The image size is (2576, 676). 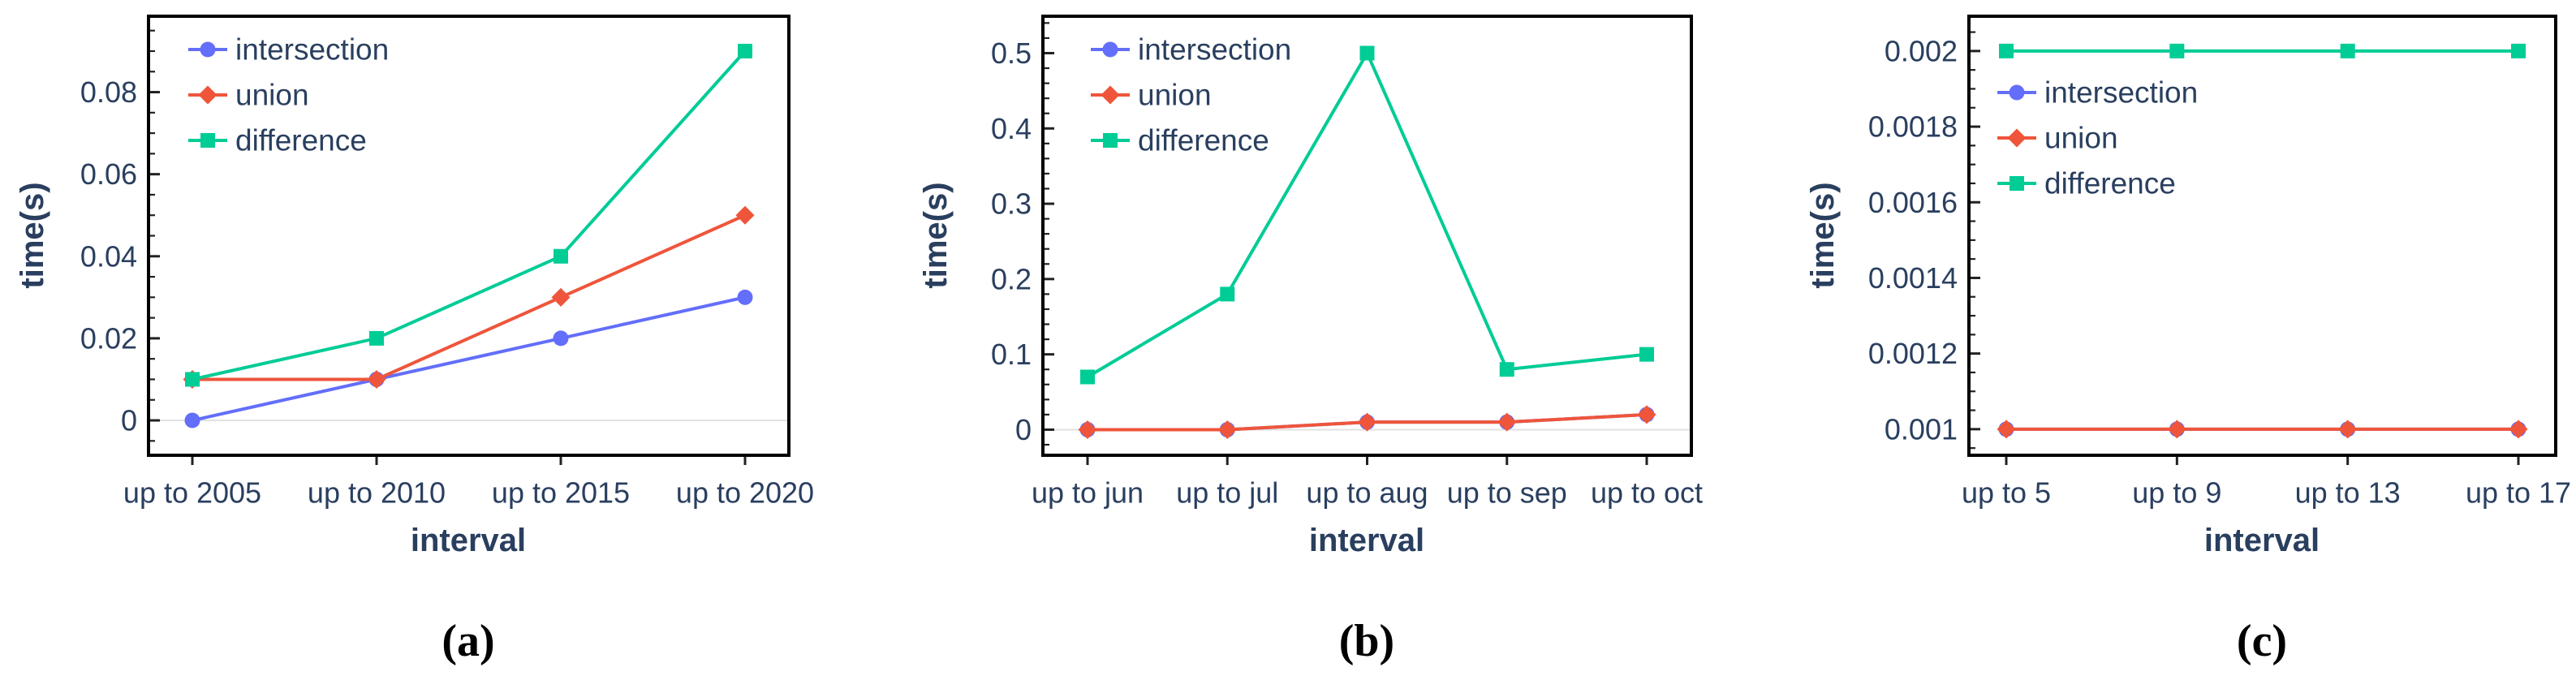 What do you see at coordinates (745, 493) in the screenshot?
I see `x-tick-label: up to 2020` at bounding box center [745, 493].